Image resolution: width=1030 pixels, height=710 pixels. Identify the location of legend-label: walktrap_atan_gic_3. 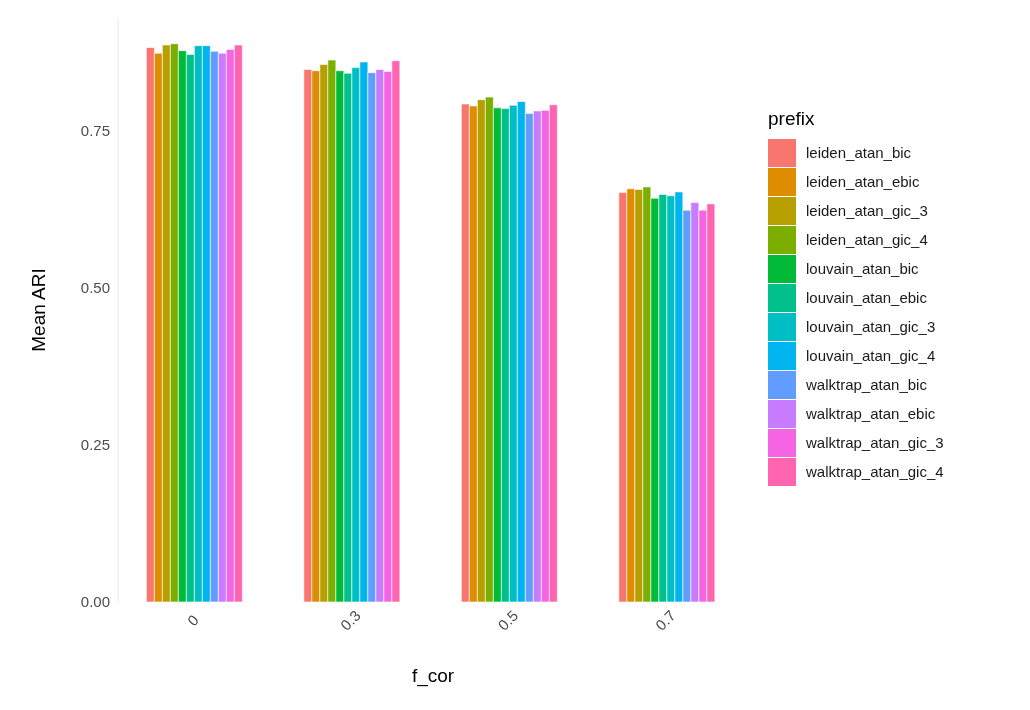
(875, 442).